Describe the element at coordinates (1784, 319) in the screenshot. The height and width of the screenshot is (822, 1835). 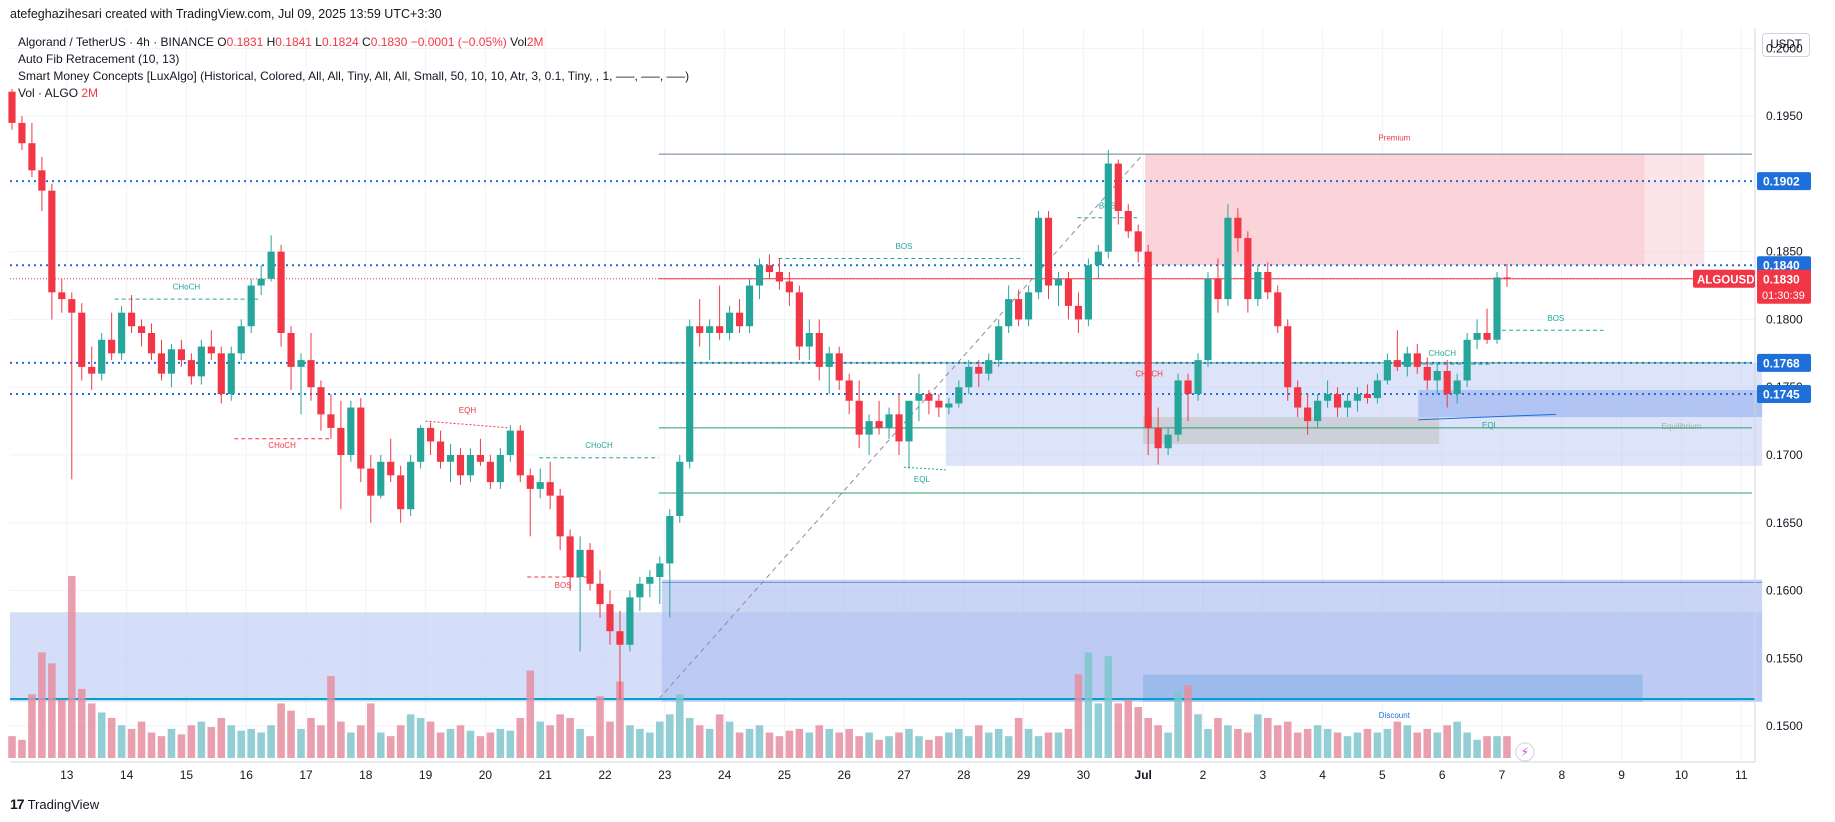
I see `price-tick-label: 0.1800` at that location.